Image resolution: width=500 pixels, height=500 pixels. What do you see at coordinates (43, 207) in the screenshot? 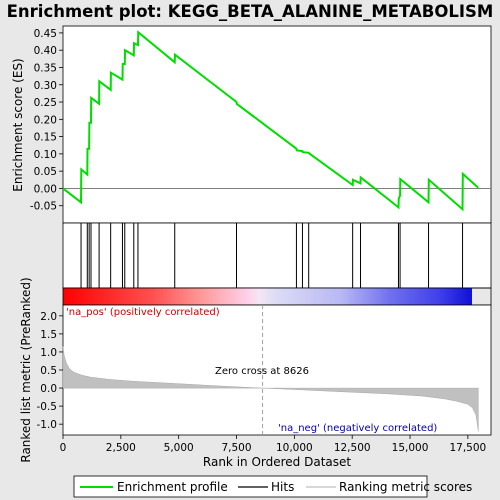
I see `es-y-tick-label: -0.05` at bounding box center [43, 207].